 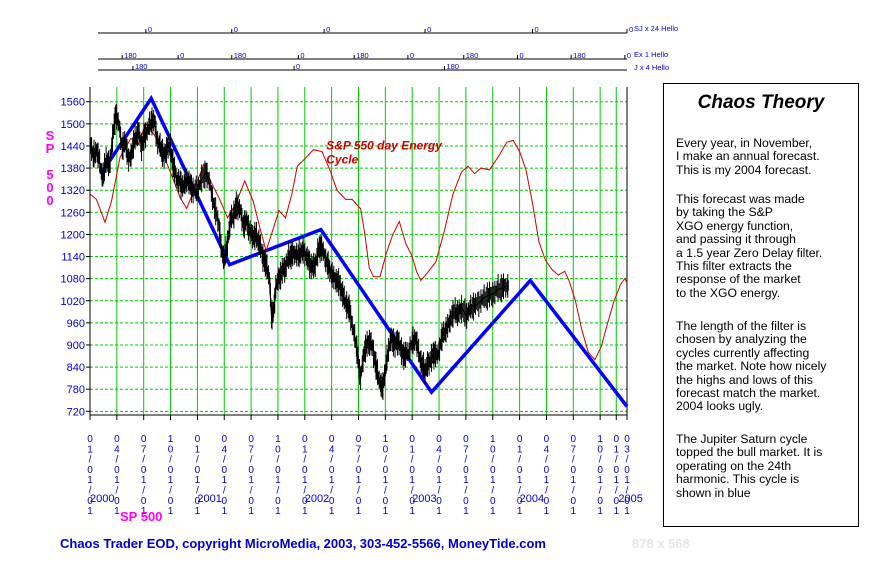 What do you see at coordinates (73, 235) in the screenshot?
I see `y-tick-label: 1200` at bounding box center [73, 235].